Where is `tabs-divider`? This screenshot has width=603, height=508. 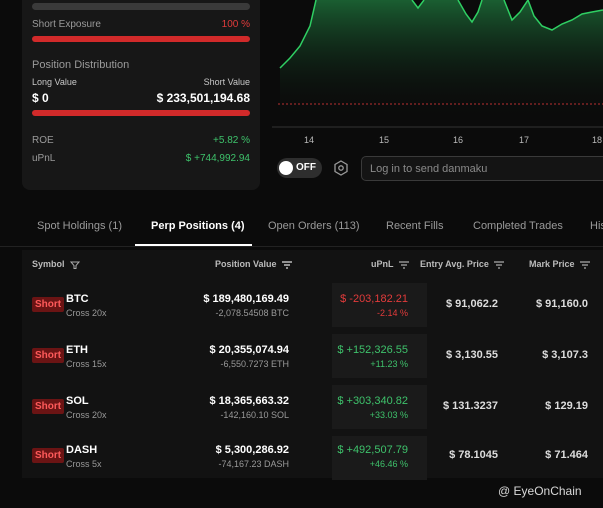
tabs-divider is located at coordinates (301, 246).